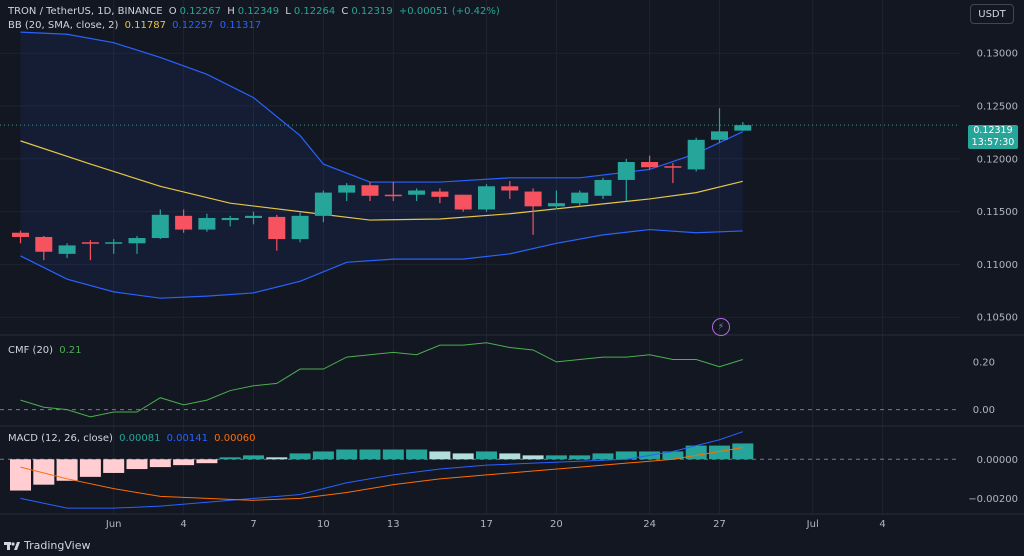 The image size is (1024, 556). What do you see at coordinates (288, 11) in the screenshot?
I see `low-label: L` at bounding box center [288, 11].